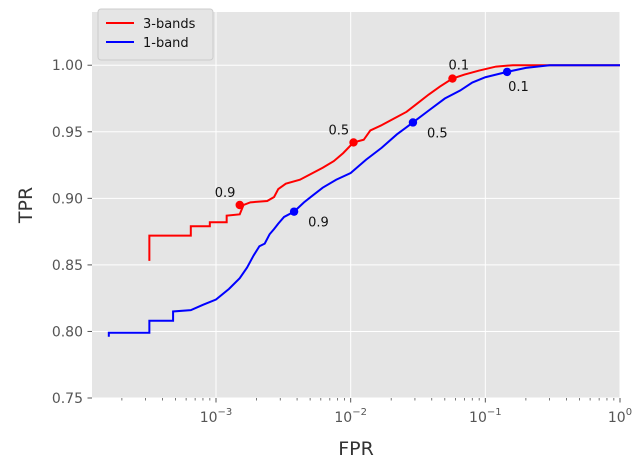 The image size is (632, 462). I want to click on x-tick-label: 10⁰, so click(620, 416).